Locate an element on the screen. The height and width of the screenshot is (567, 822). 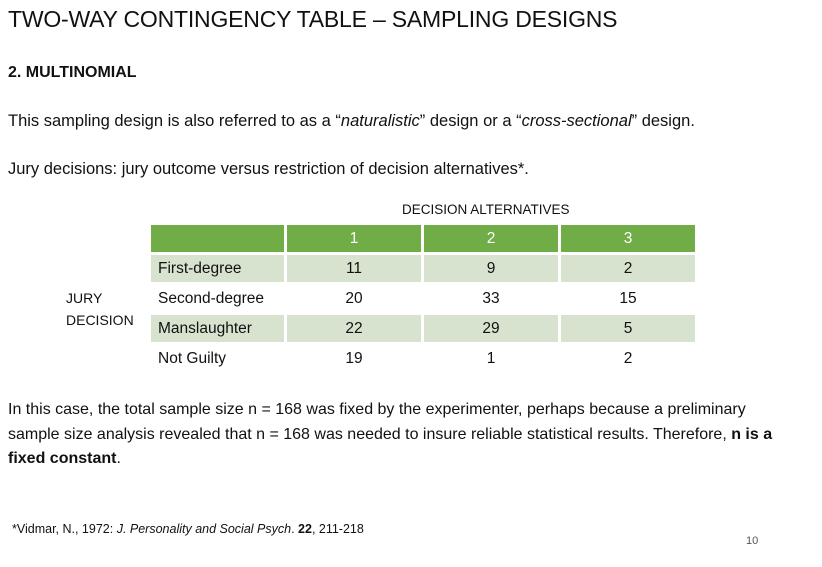
table-row: Second-degree 20 33 15 is located at coordinates (423, 298).